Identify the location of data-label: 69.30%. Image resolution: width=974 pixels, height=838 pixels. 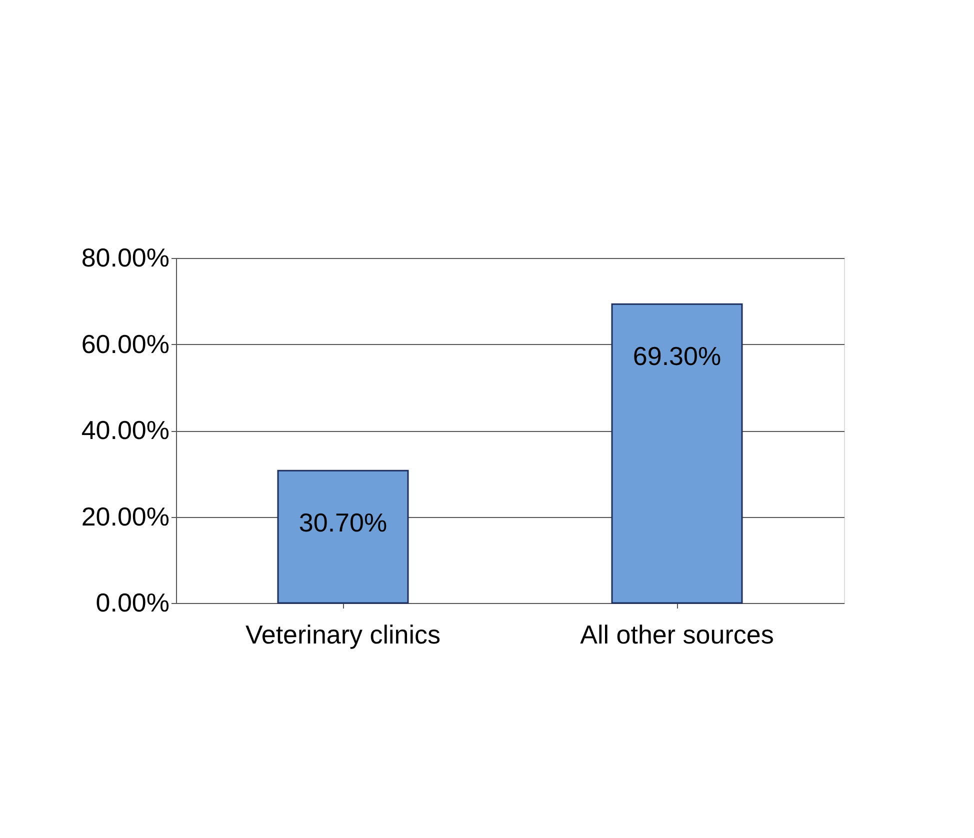
(677, 356).